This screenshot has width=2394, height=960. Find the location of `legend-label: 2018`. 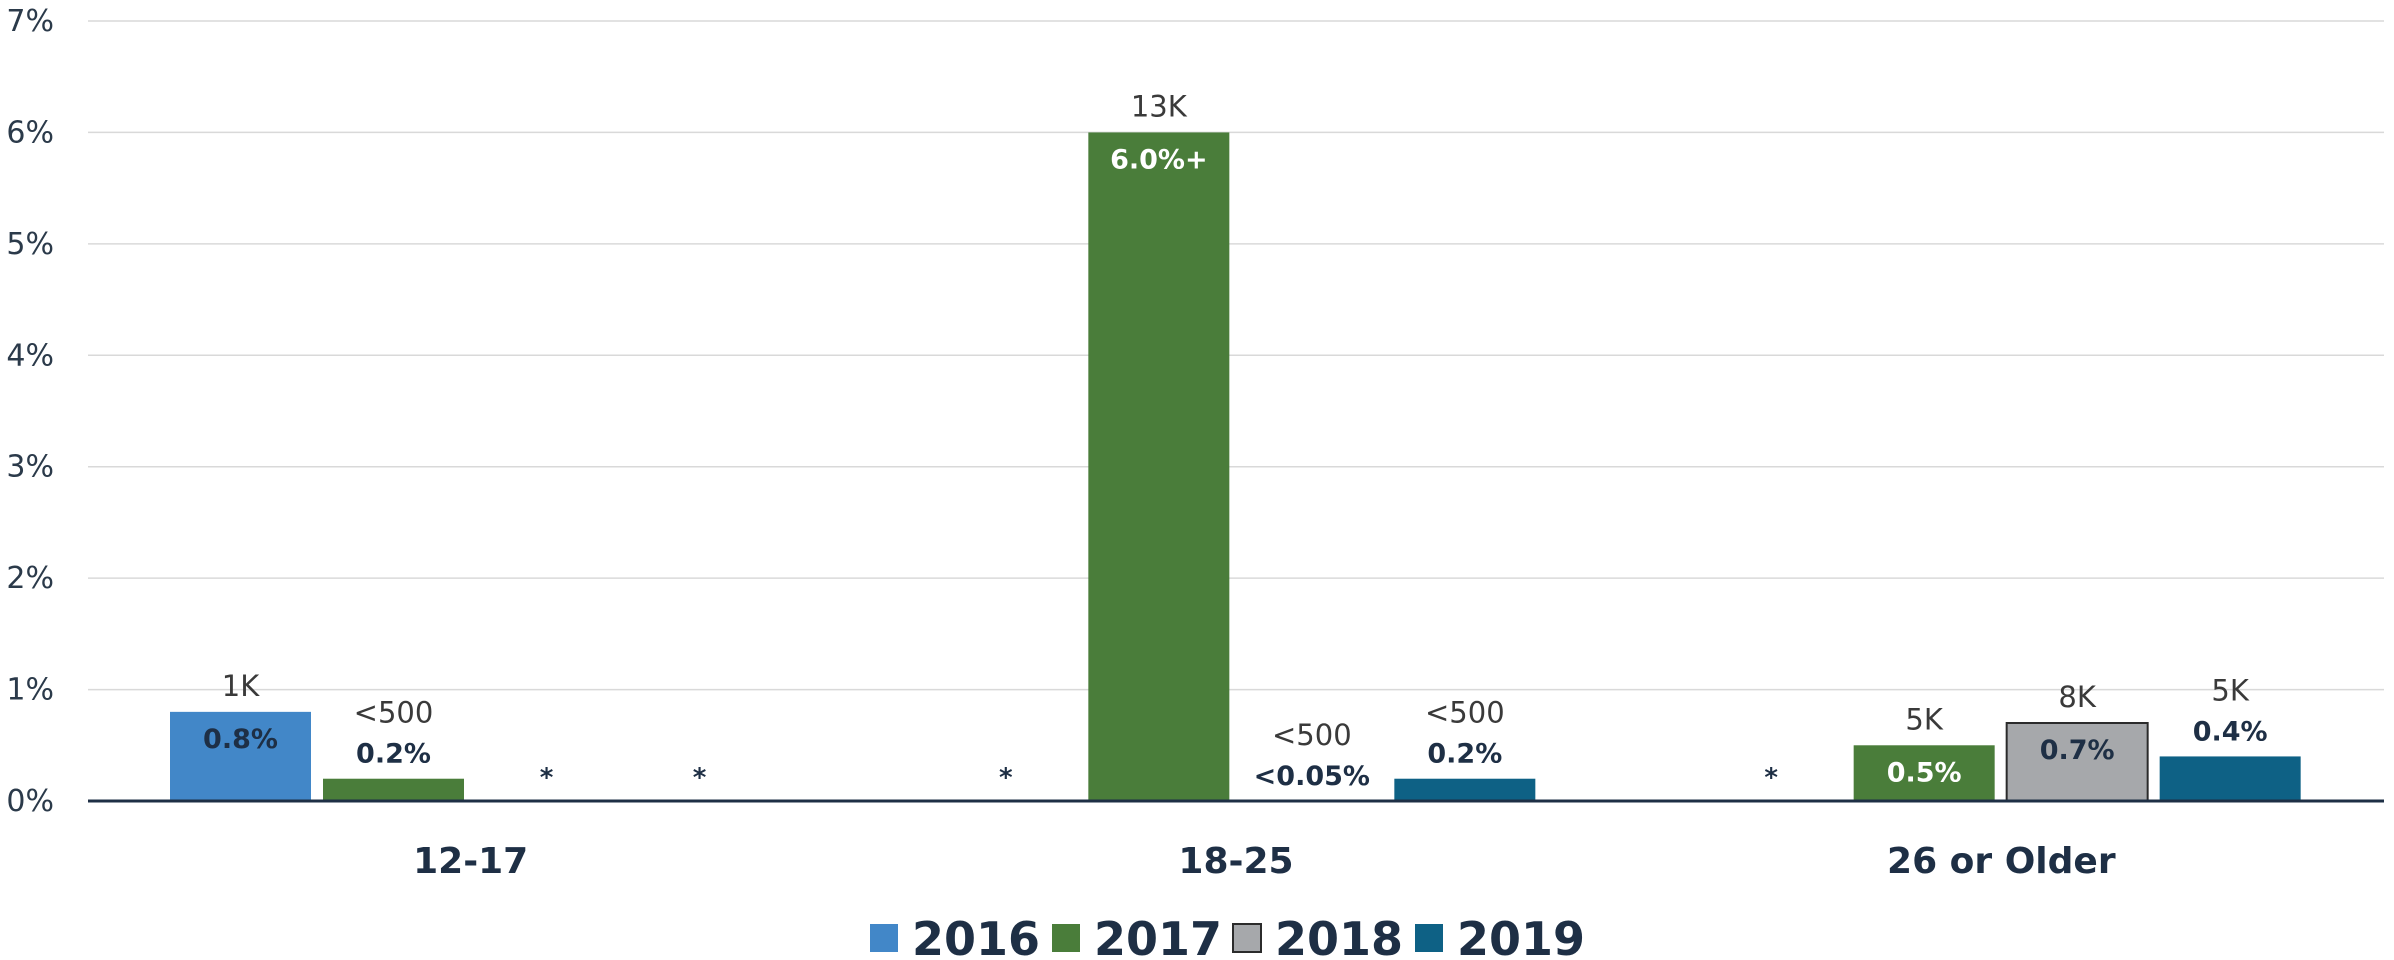

legend-label: 2018 is located at coordinates (1339, 936).